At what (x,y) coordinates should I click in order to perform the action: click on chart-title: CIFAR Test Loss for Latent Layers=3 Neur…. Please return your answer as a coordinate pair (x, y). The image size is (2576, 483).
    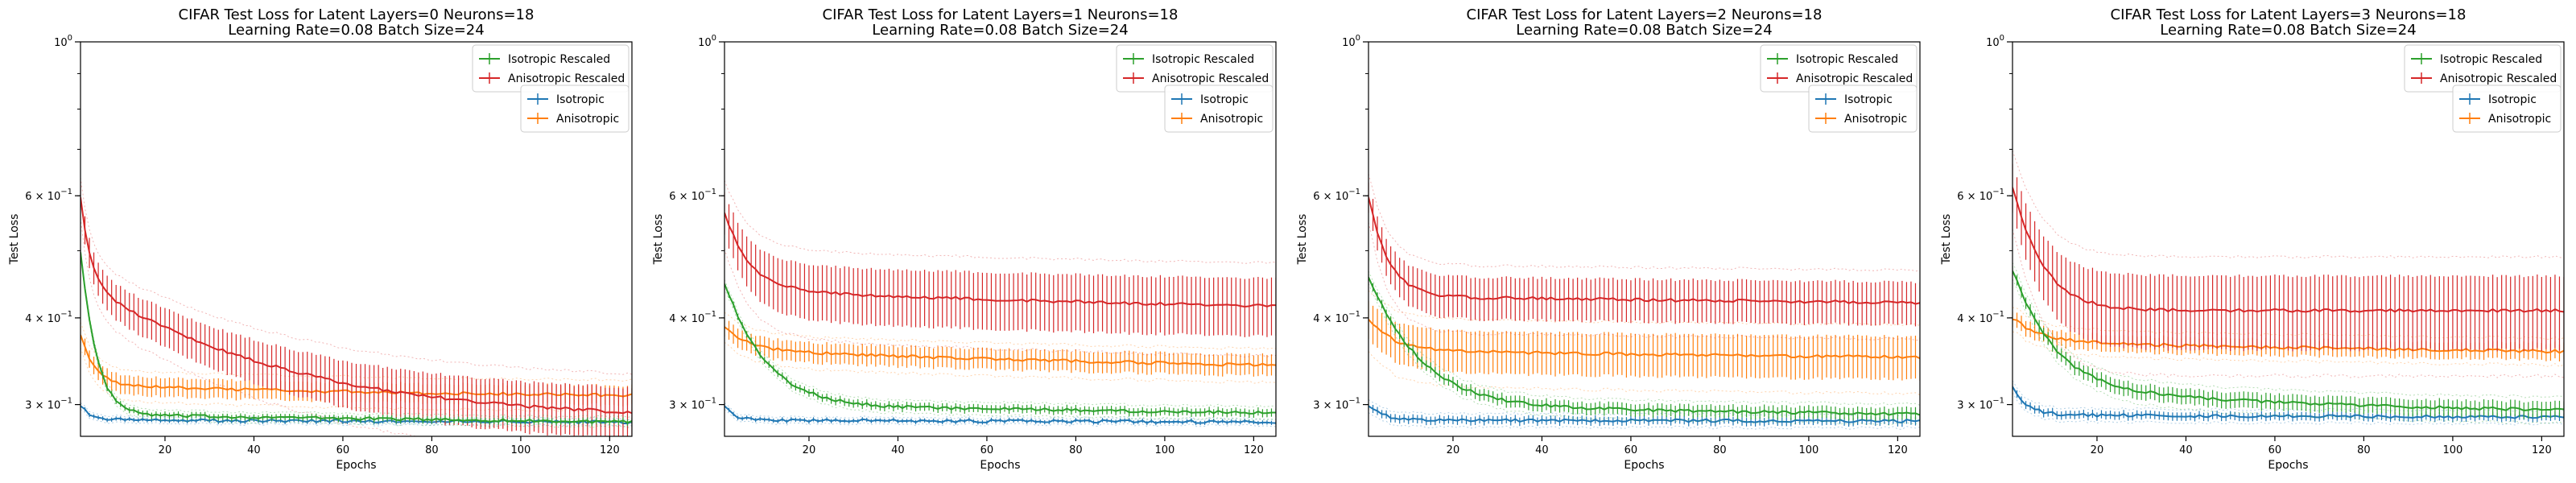
    Looking at the image, I should click on (2289, 14).